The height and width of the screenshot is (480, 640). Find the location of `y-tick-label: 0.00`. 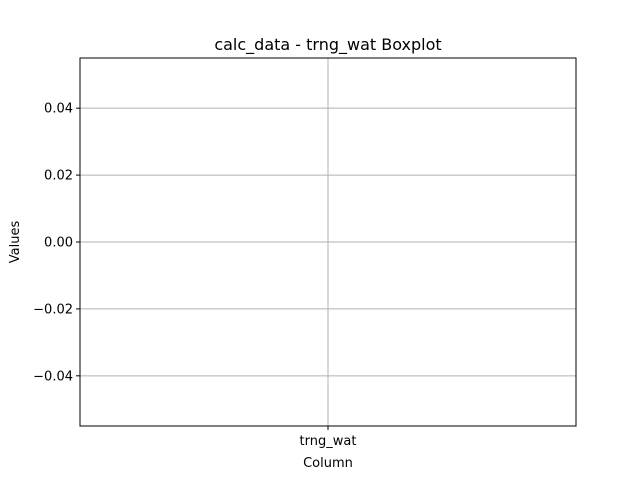

y-tick-label: 0.00 is located at coordinates (58, 243).